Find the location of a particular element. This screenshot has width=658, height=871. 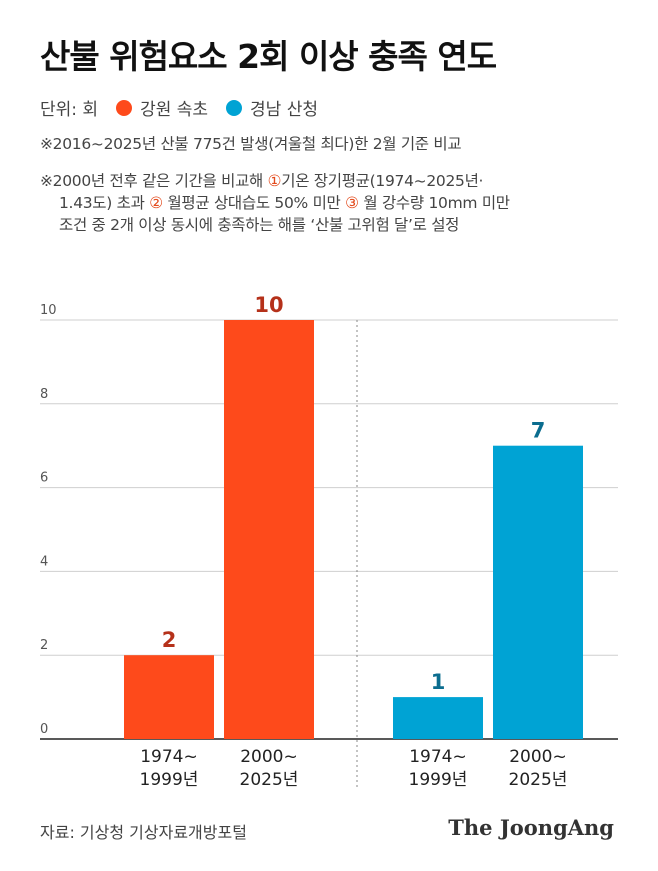

x-tick-label-0-0-line1: 1974~ is located at coordinates (169, 757).